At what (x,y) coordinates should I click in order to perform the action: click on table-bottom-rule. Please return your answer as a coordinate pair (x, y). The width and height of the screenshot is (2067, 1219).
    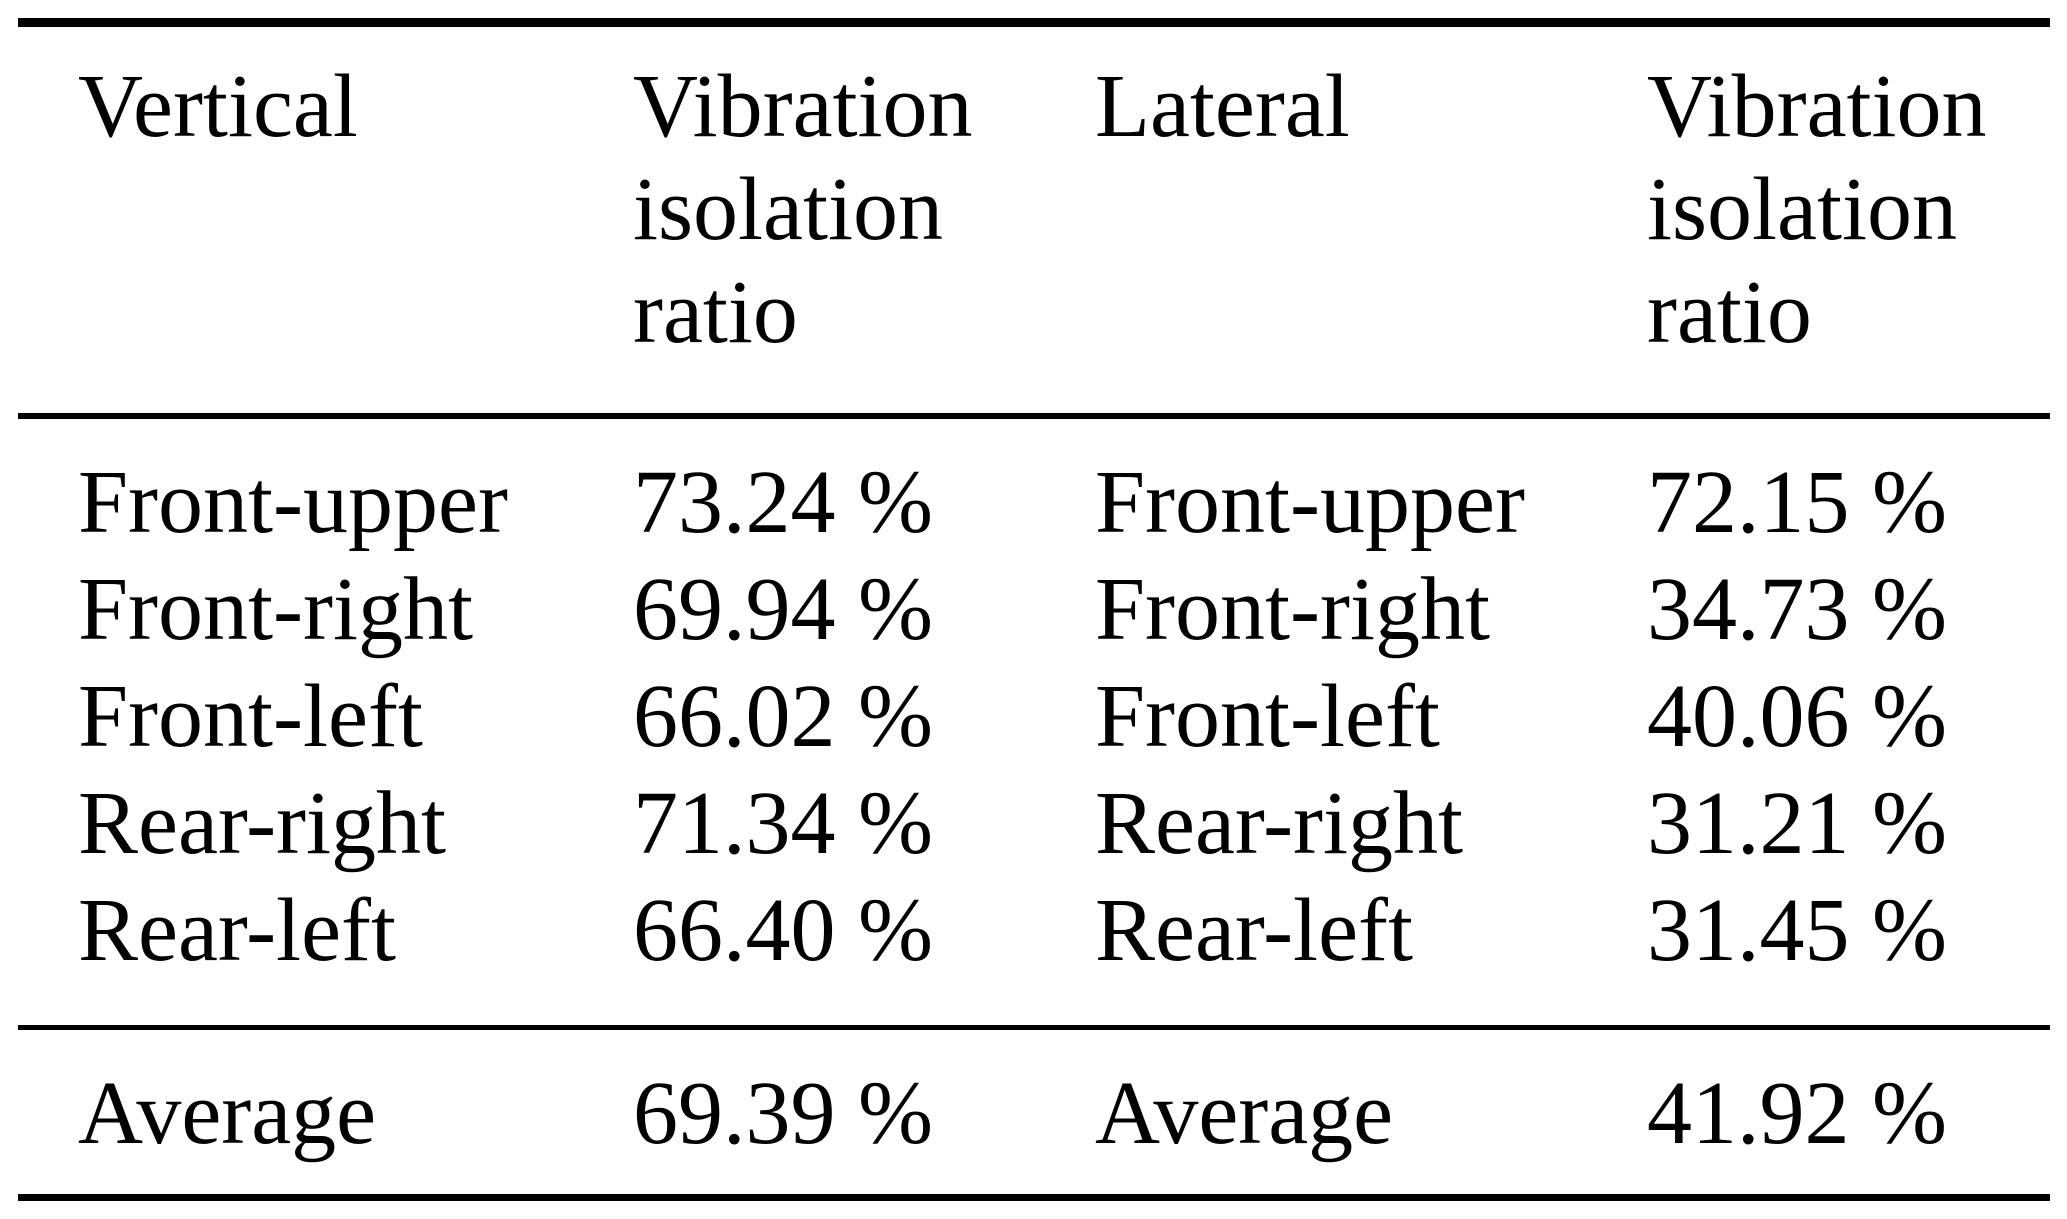
    Looking at the image, I should click on (1034, 1197).